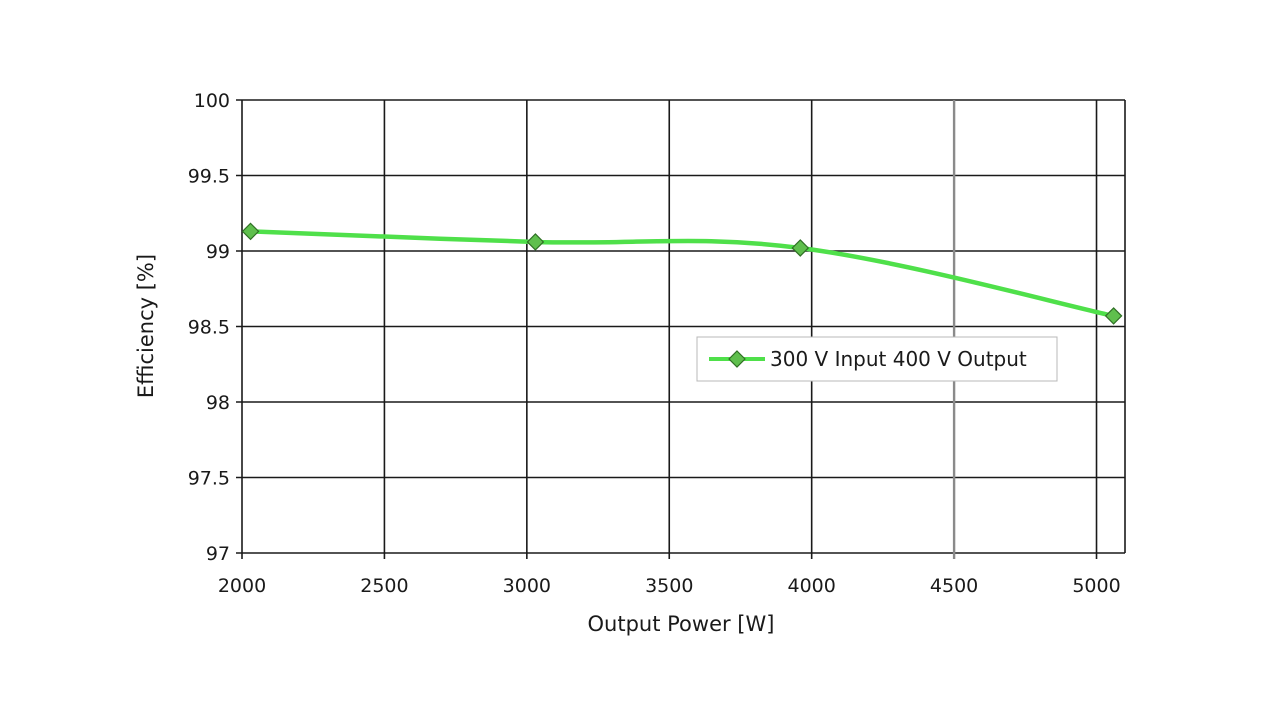 The width and height of the screenshot is (1280, 719). I want to click on y-tick-label: 99.5, so click(209, 177).